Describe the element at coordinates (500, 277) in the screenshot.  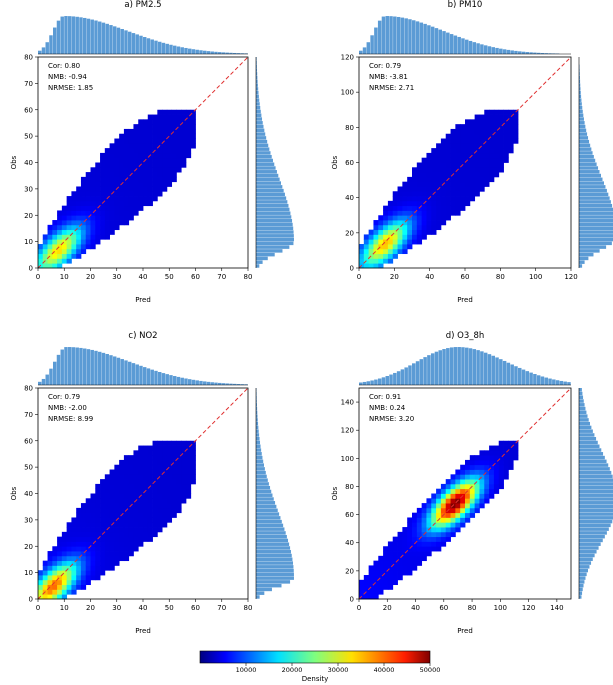
I see `x-tick-label: 80` at that location.